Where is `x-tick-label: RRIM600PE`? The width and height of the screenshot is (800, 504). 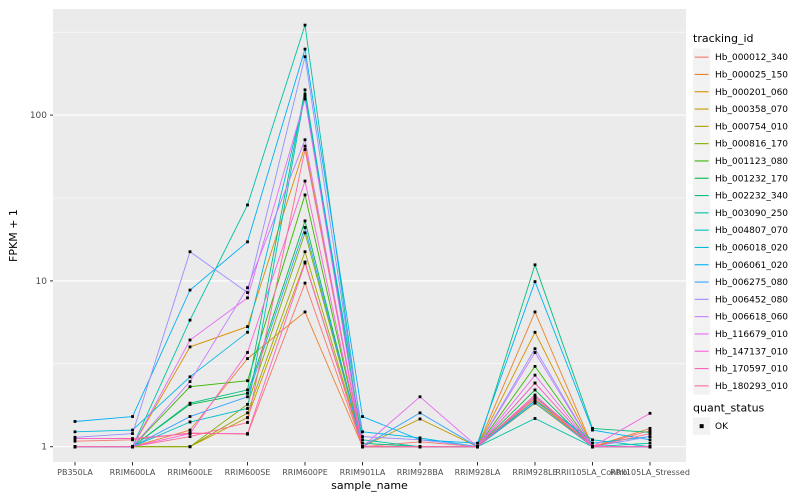 x-tick-label: RRIM600PE is located at coordinates (305, 472).